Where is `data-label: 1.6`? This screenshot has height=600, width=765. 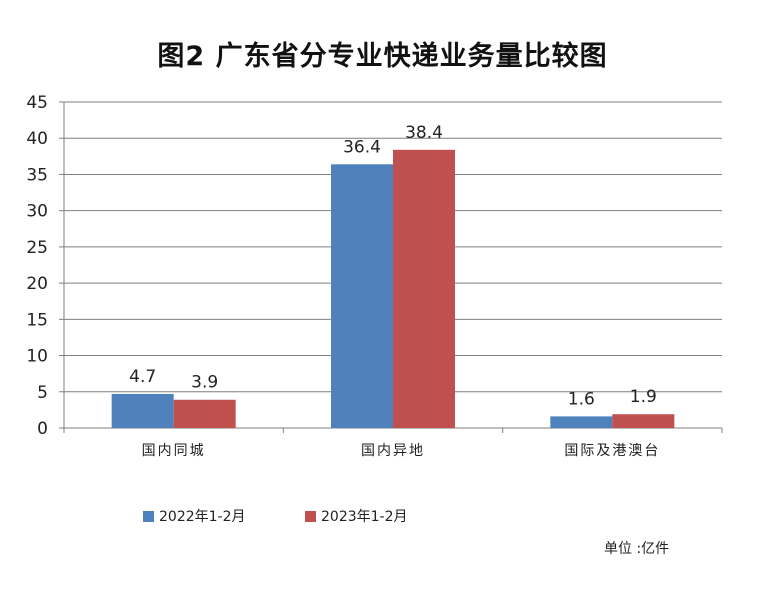 data-label: 1.6 is located at coordinates (581, 399).